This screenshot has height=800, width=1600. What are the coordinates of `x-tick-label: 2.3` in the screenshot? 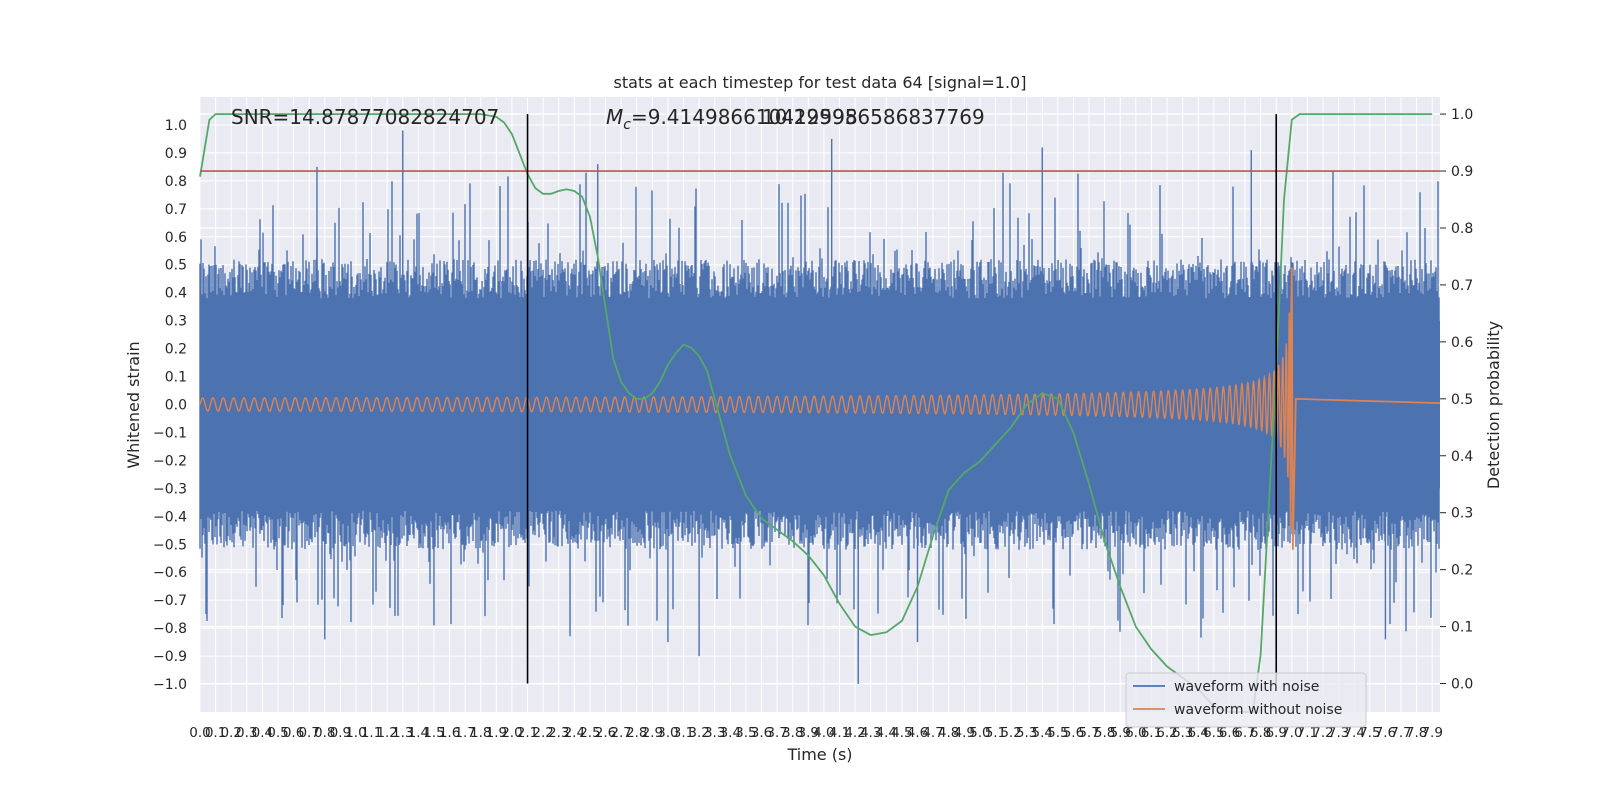 It's located at (558, 733).